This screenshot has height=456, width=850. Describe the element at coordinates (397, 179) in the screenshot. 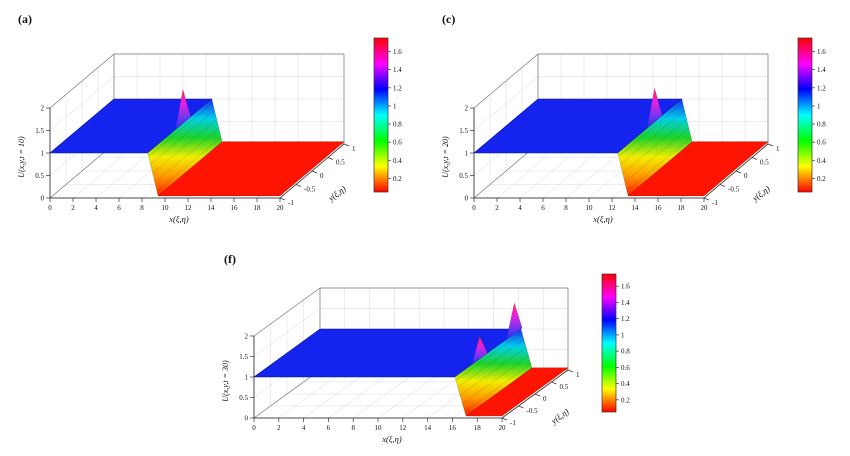

I see `colorbar-tick-label: 0.2` at that location.